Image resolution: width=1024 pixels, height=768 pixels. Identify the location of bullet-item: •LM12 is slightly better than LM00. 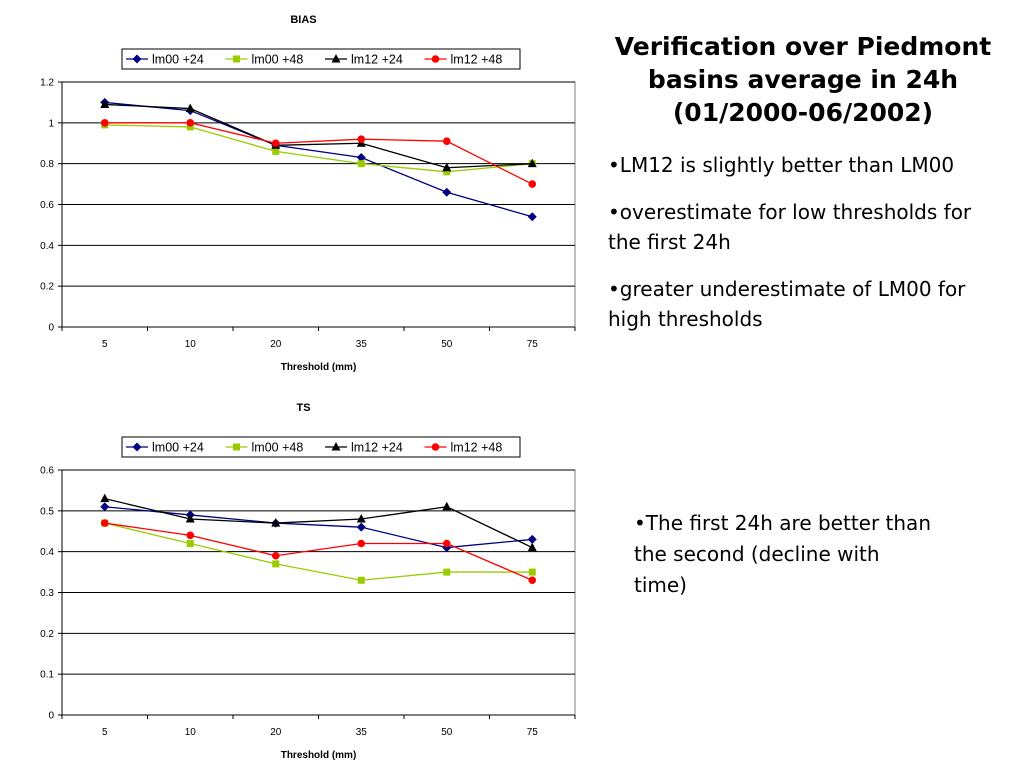
(781, 165).